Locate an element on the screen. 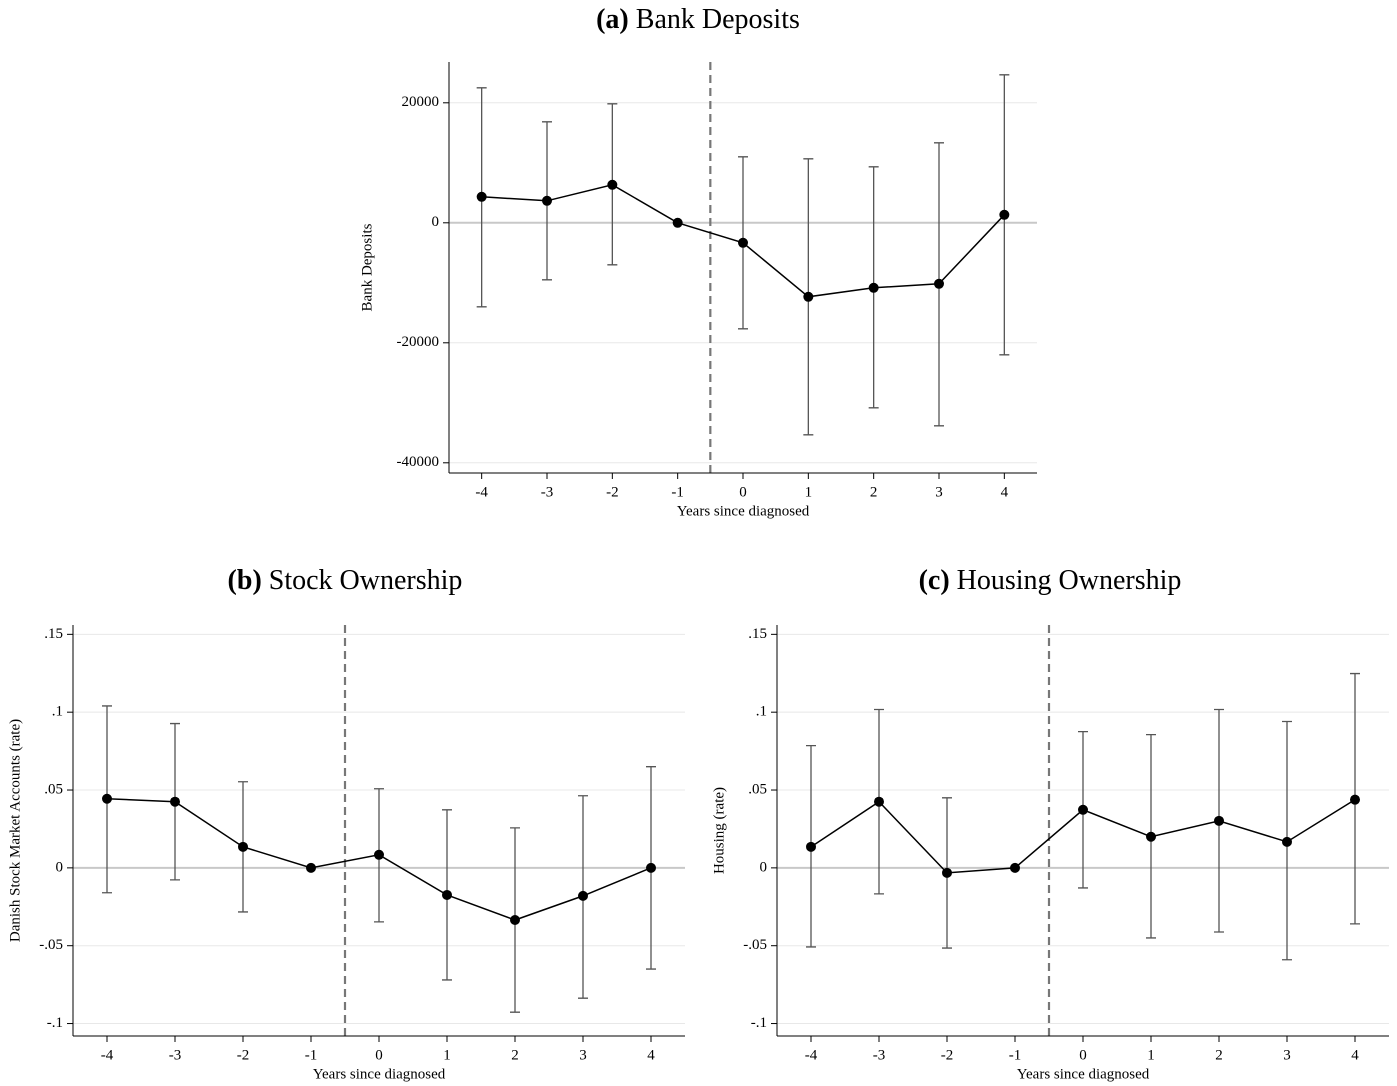  chart-title: (b) Stock Ownership is located at coordinates (345, 580).